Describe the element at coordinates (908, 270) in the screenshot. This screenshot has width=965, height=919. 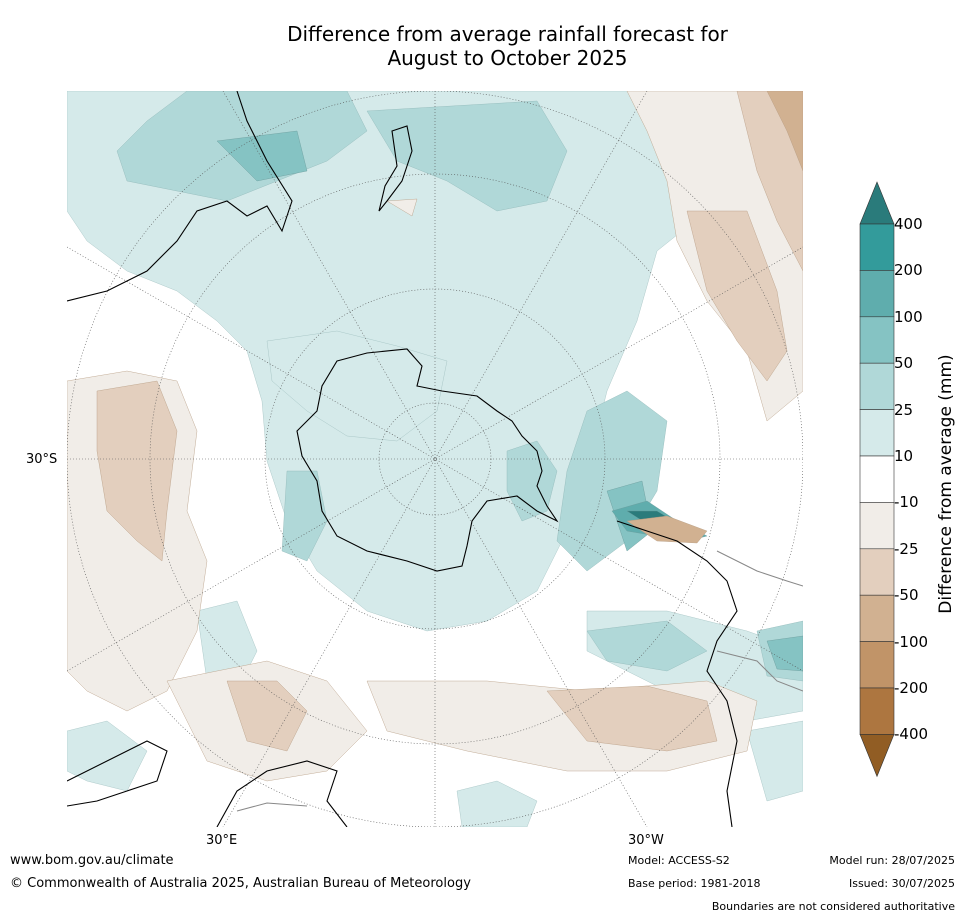
I see `colorbar-tick-label: 200` at that location.